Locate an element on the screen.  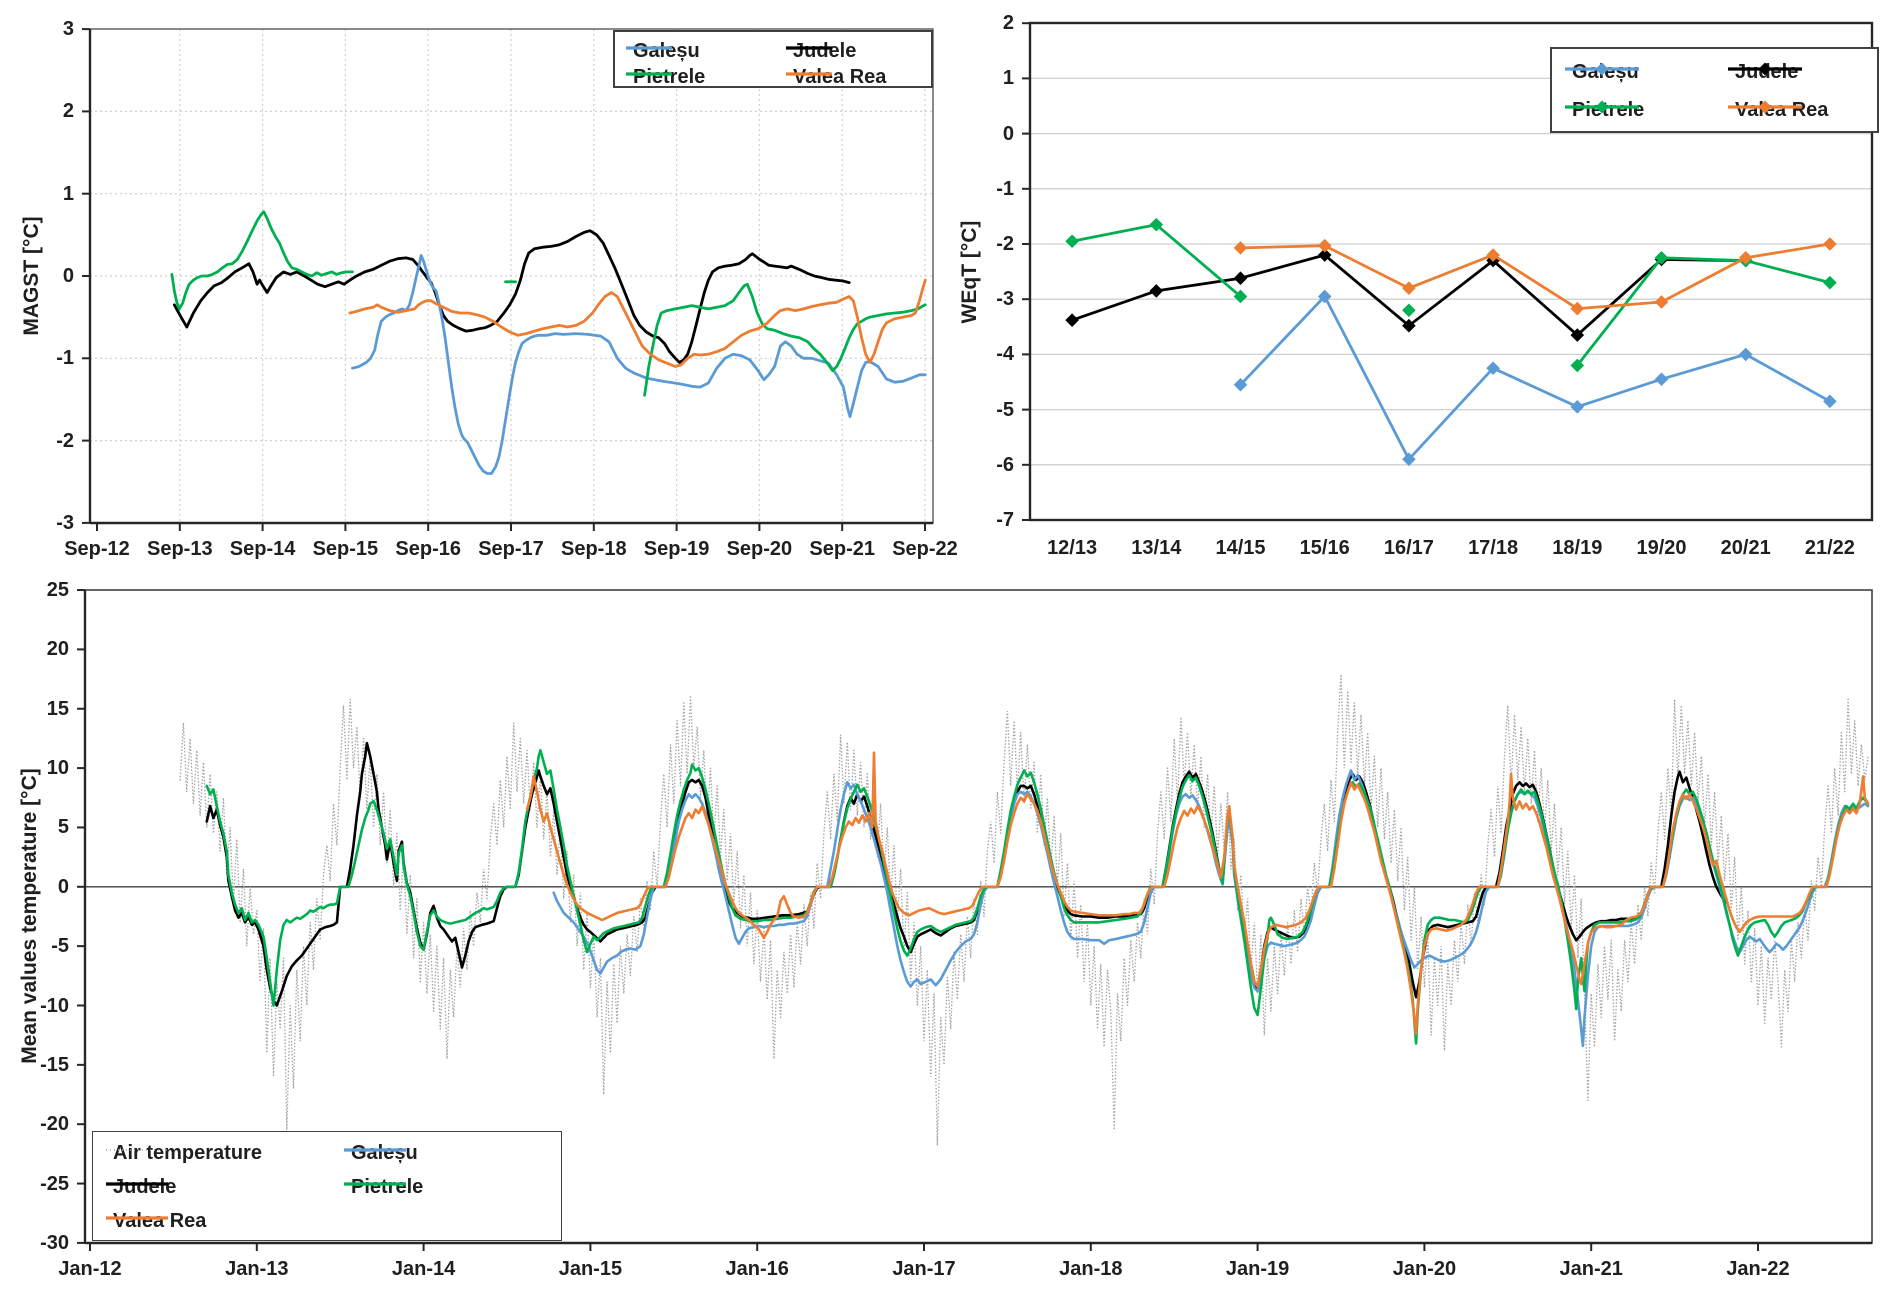
weqt-series-pietrele is located at coordinates (1451, 295).